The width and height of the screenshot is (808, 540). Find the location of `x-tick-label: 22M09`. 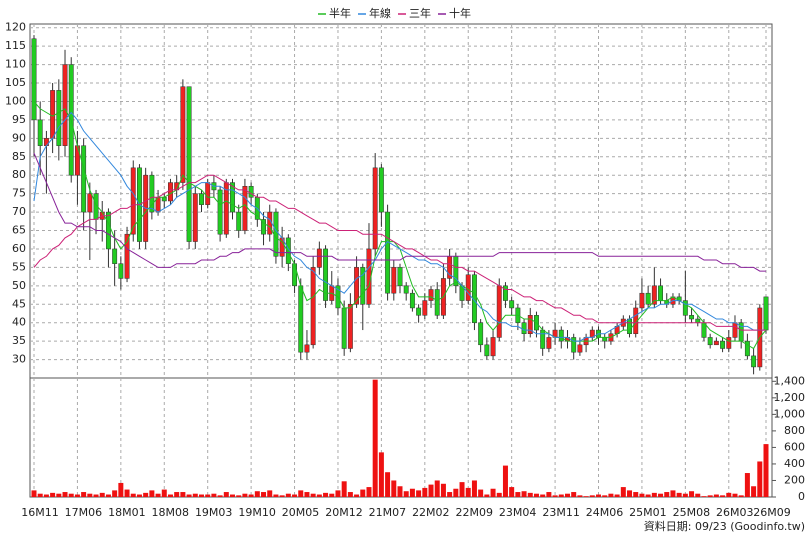

x-tick-label: 22M09 is located at coordinates (474, 512).